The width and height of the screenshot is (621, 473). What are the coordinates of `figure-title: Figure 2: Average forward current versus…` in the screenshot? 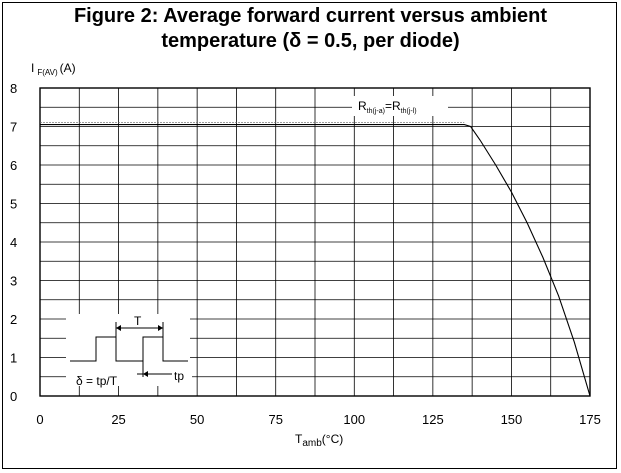 It's located at (310, 29).